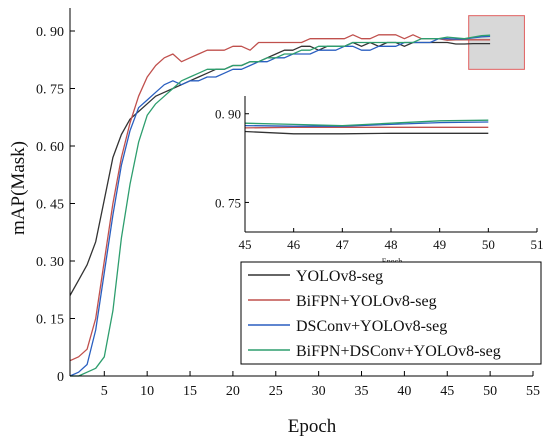 The height and width of the screenshot is (443, 550). What do you see at coordinates (233, 391) in the screenshot?
I see `x-tick-label: 20` at bounding box center [233, 391].